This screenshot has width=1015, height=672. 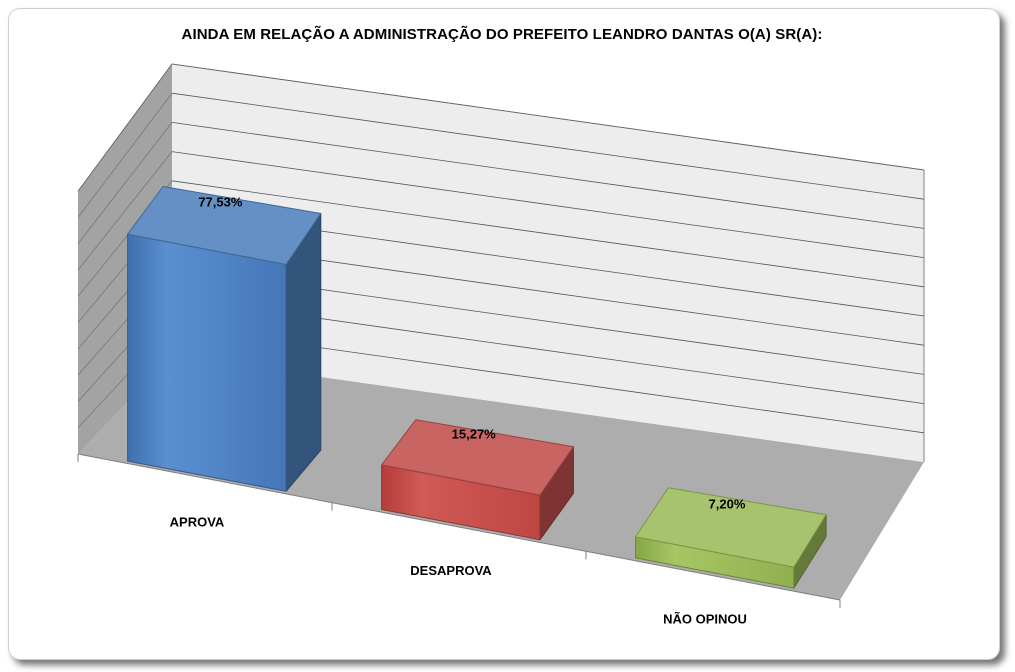 What do you see at coordinates (705, 619) in the screenshot?
I see `category-label: NÃO OPINOU` at bounding box center [705, 619].